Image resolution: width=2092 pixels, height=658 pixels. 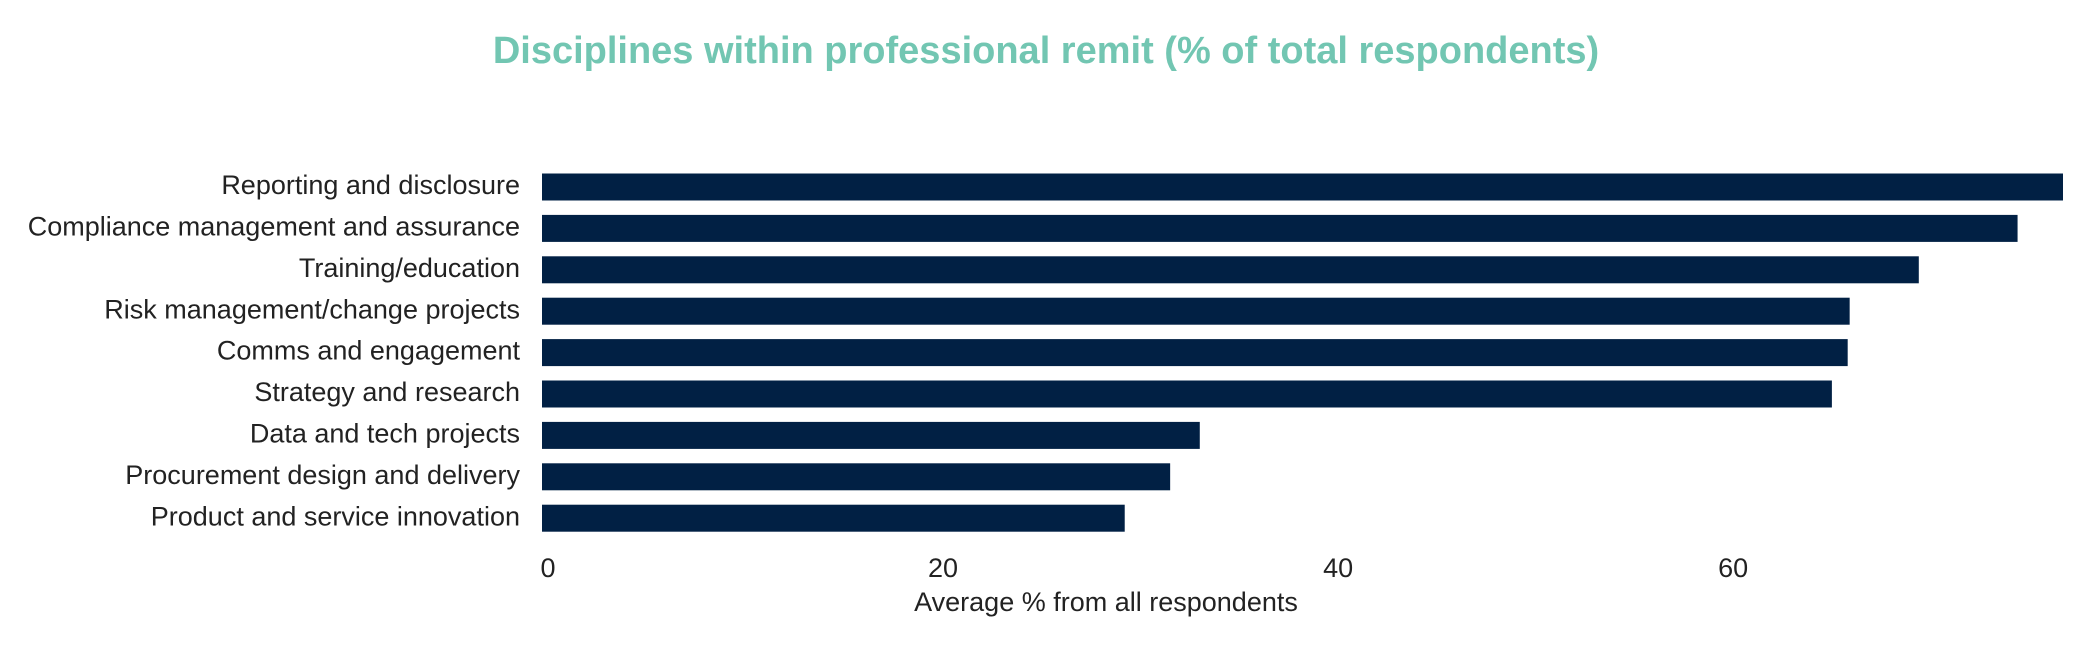 I want to click on y-tick-label: Product and service innovation, so click(x=335, y=516).